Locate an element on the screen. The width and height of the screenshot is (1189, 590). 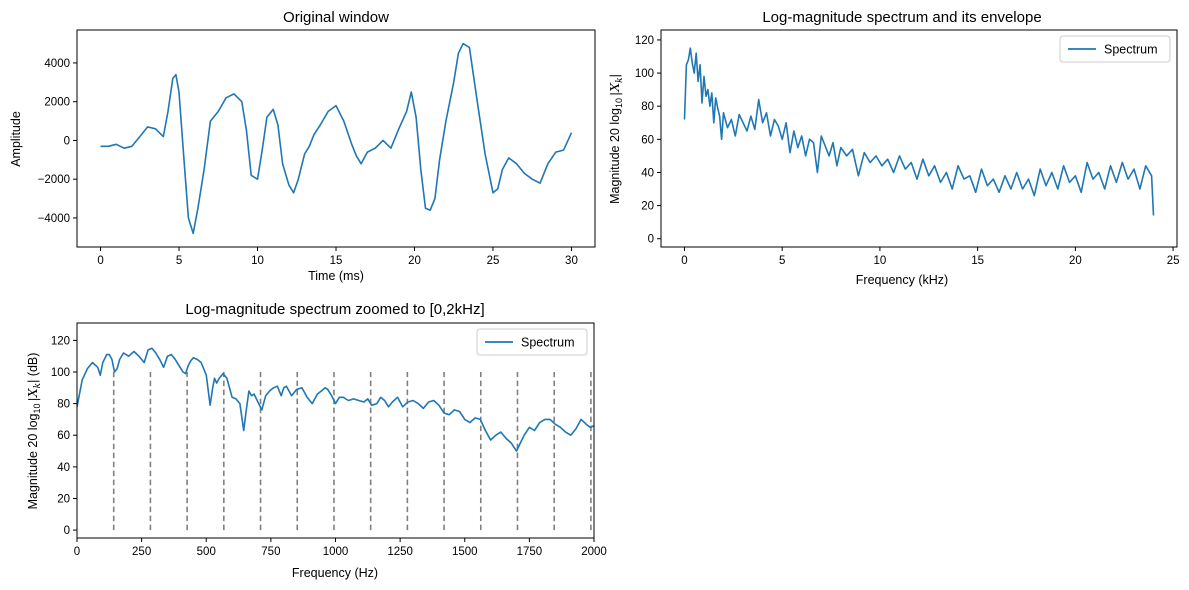
x-tick-label: 1500 is located at coordinates (465, 552).